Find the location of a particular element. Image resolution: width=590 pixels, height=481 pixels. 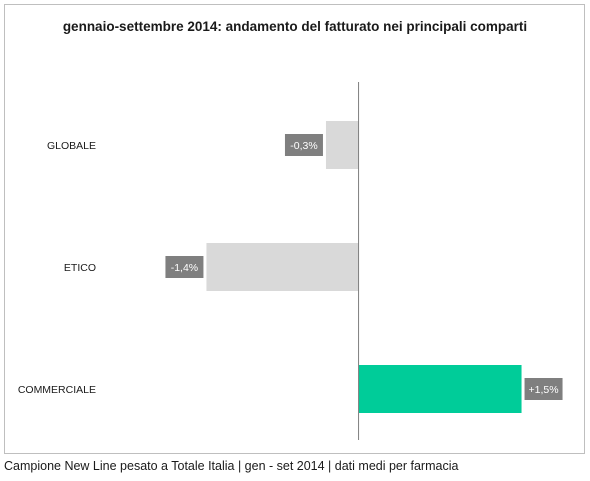

data-label-commerciale: +1,5% is located at coordinates (543, 390).